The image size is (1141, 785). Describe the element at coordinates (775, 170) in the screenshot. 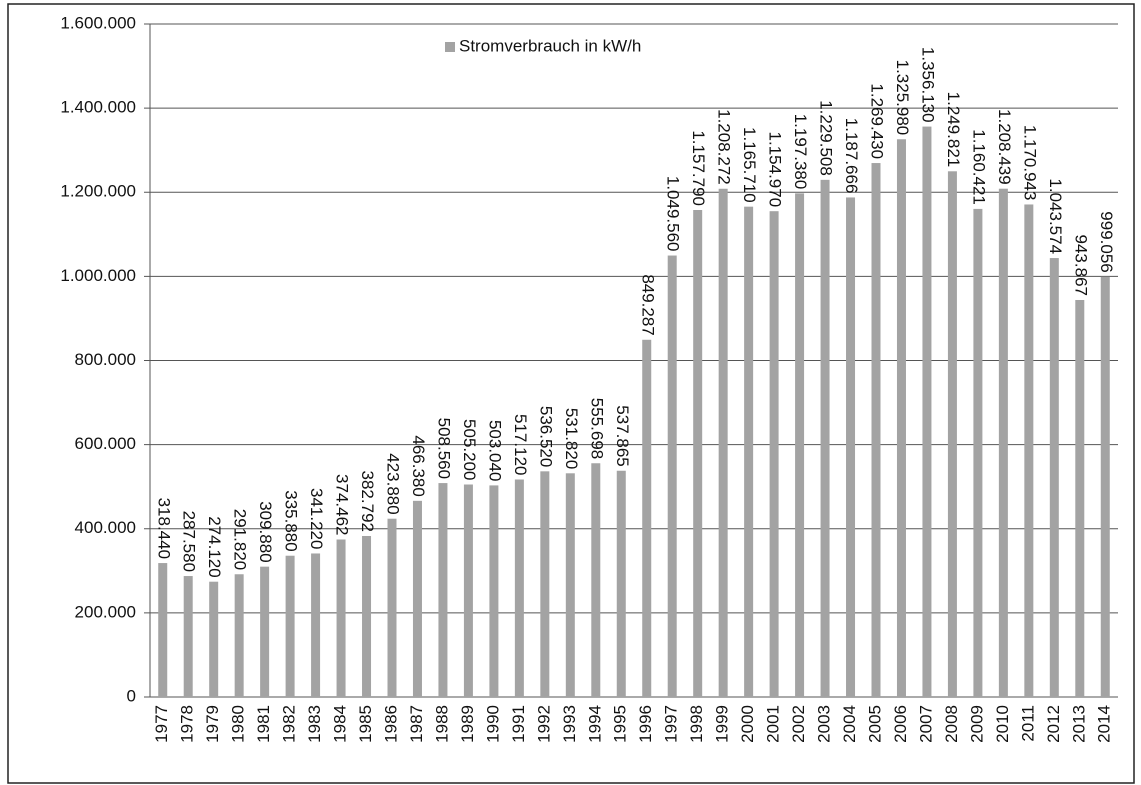

I see `data-label: 1.154.970` at that location.